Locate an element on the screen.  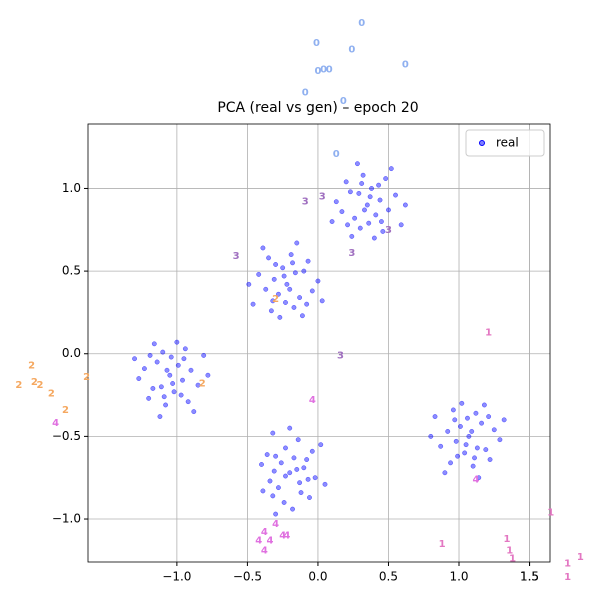
x-tick-label: 0.5 is located at coordinates (388, 577).